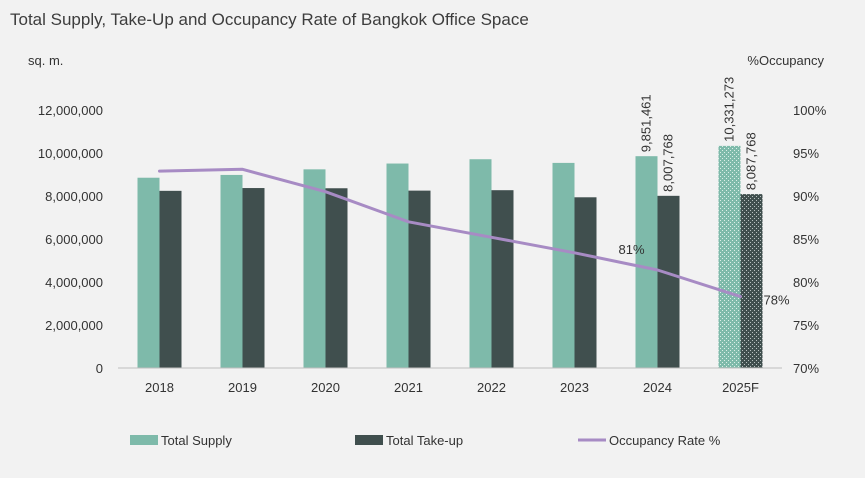 The image size is (865, 478). Describe the element at coordinates (806, 196) in the screenshot. I see `right-tick-label: 90%` at that location.